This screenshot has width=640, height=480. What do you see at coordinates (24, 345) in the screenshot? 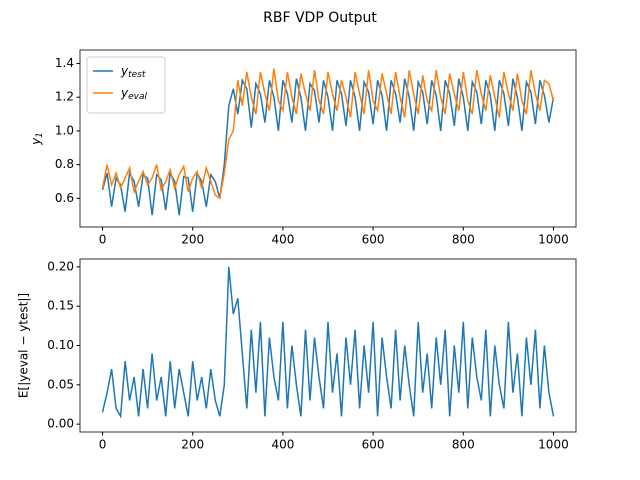
I see `y-axis-label: E[|yeval − ytest|]` at bounding box center [24, 345].